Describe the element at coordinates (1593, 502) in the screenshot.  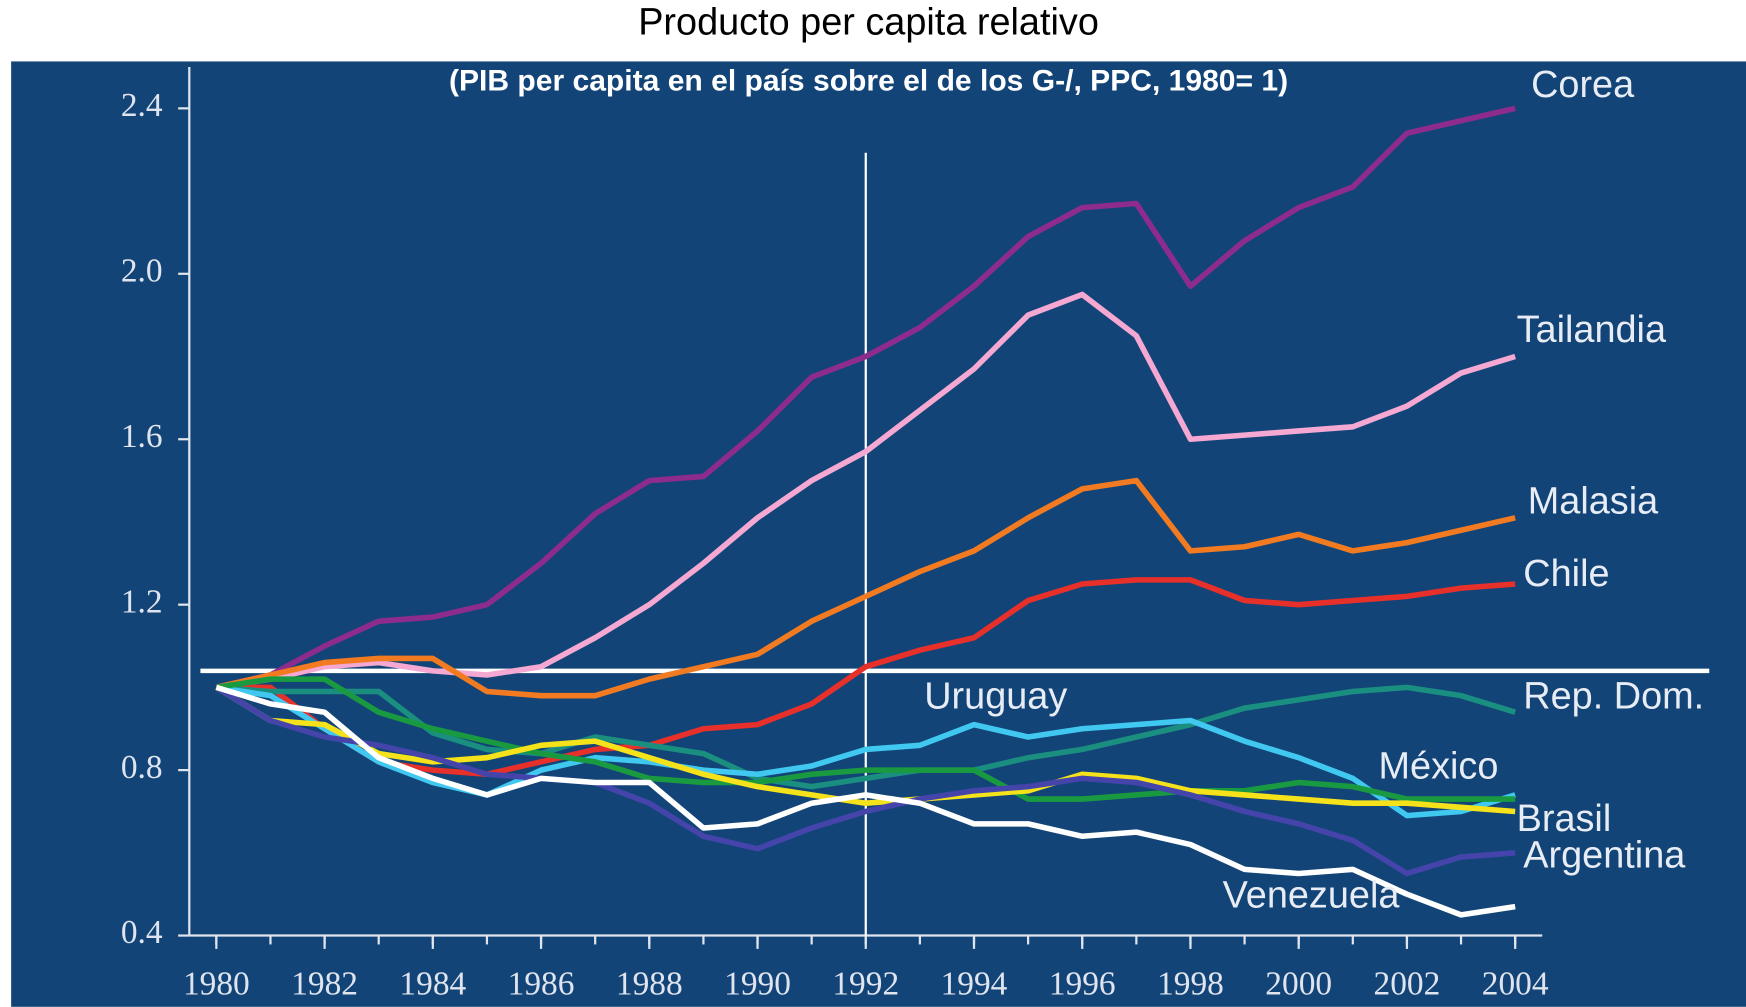
I see `series-label: Malasia` at that location.